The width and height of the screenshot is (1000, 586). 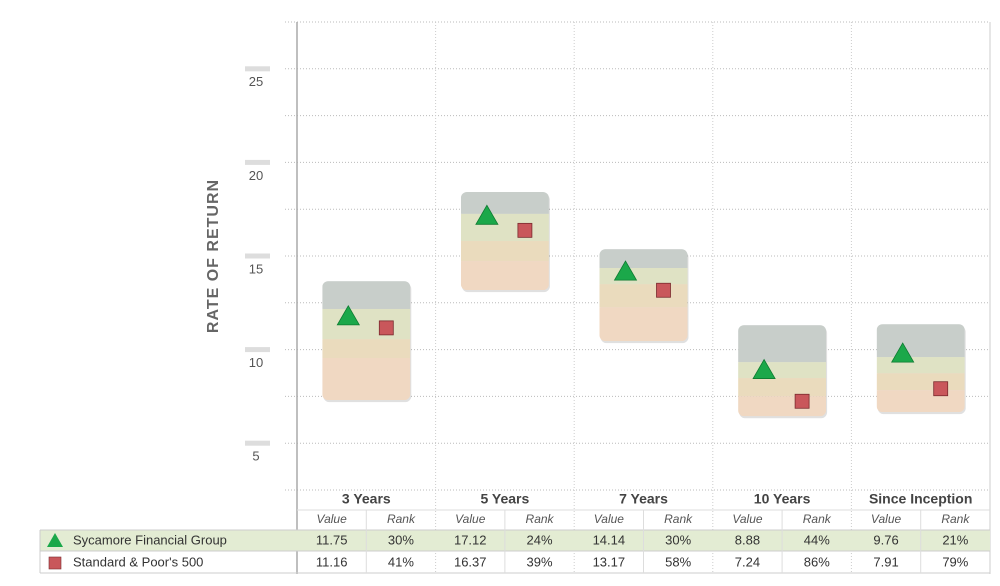 What do you see at coordinates (138, 561) in the screenshot?
I see `legend-label: Standard & Poor's 500` at bounding box center [138, 561].